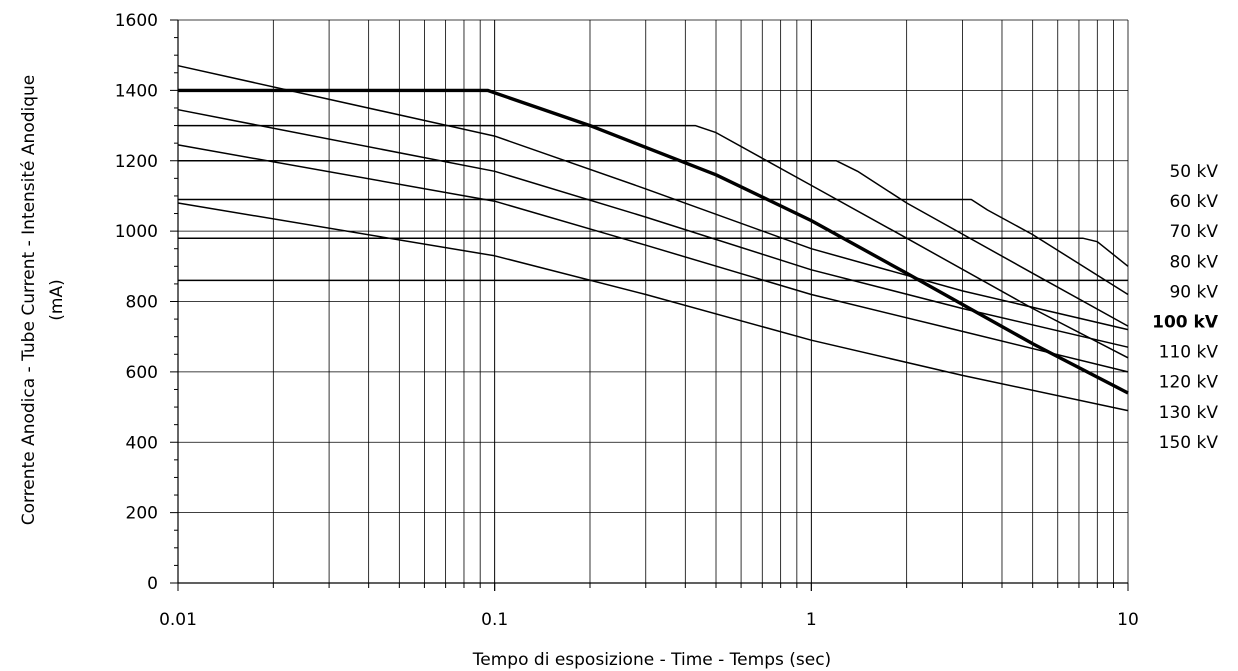 This screenshot has height=671, width=1238. What do you see at coordinates (57, 299) in the screenshot?
I see `y-axis-unit: (mA)` at bounding box center [57, 299].